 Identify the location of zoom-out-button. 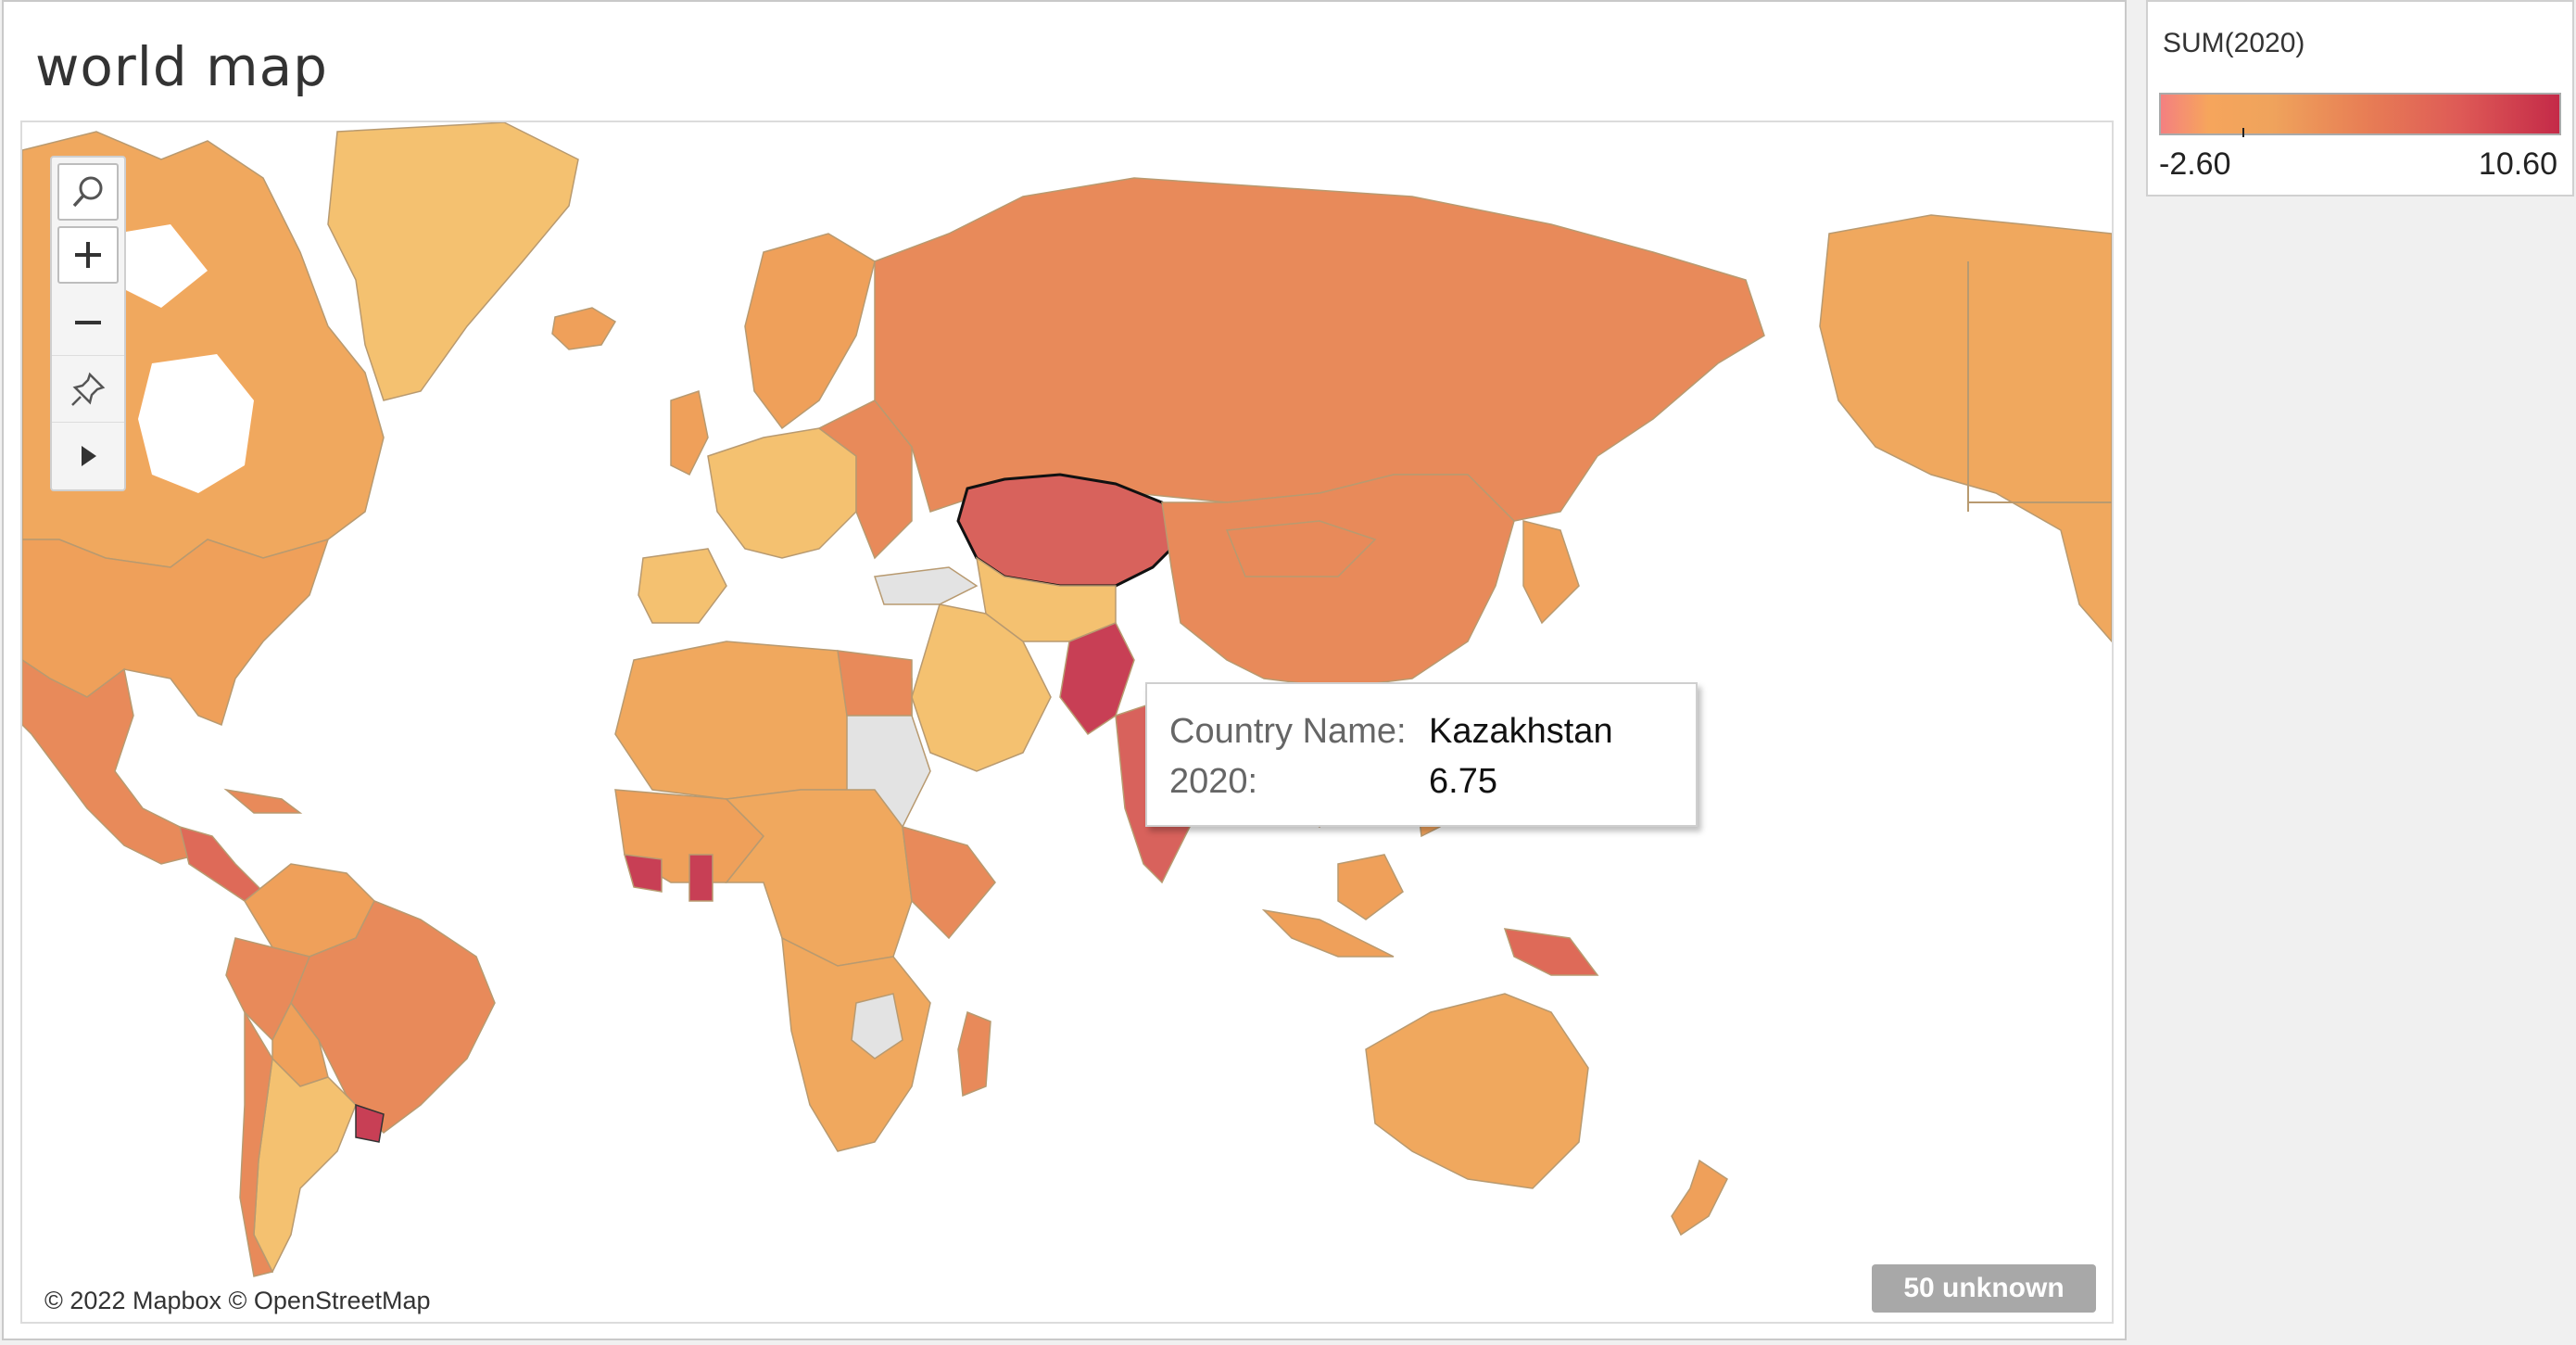
(88, 322).